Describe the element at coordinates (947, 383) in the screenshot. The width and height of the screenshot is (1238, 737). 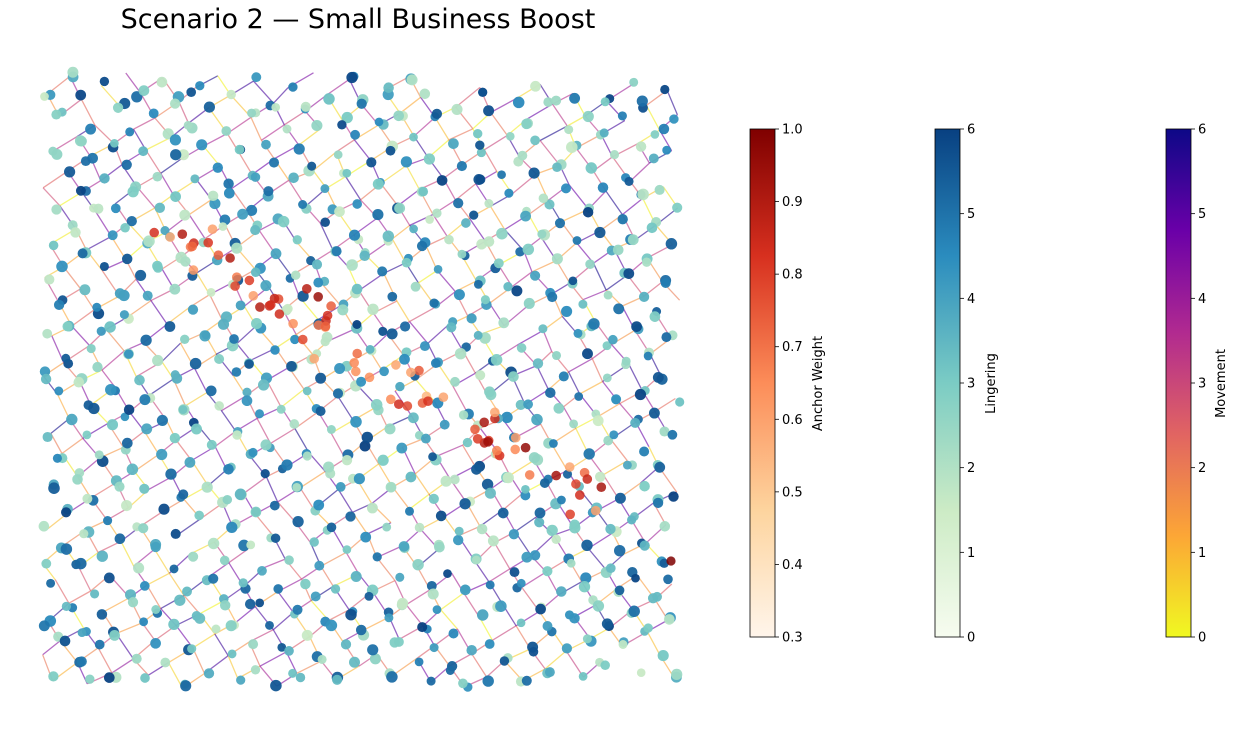
I see `lingering-colorbar` at that location.